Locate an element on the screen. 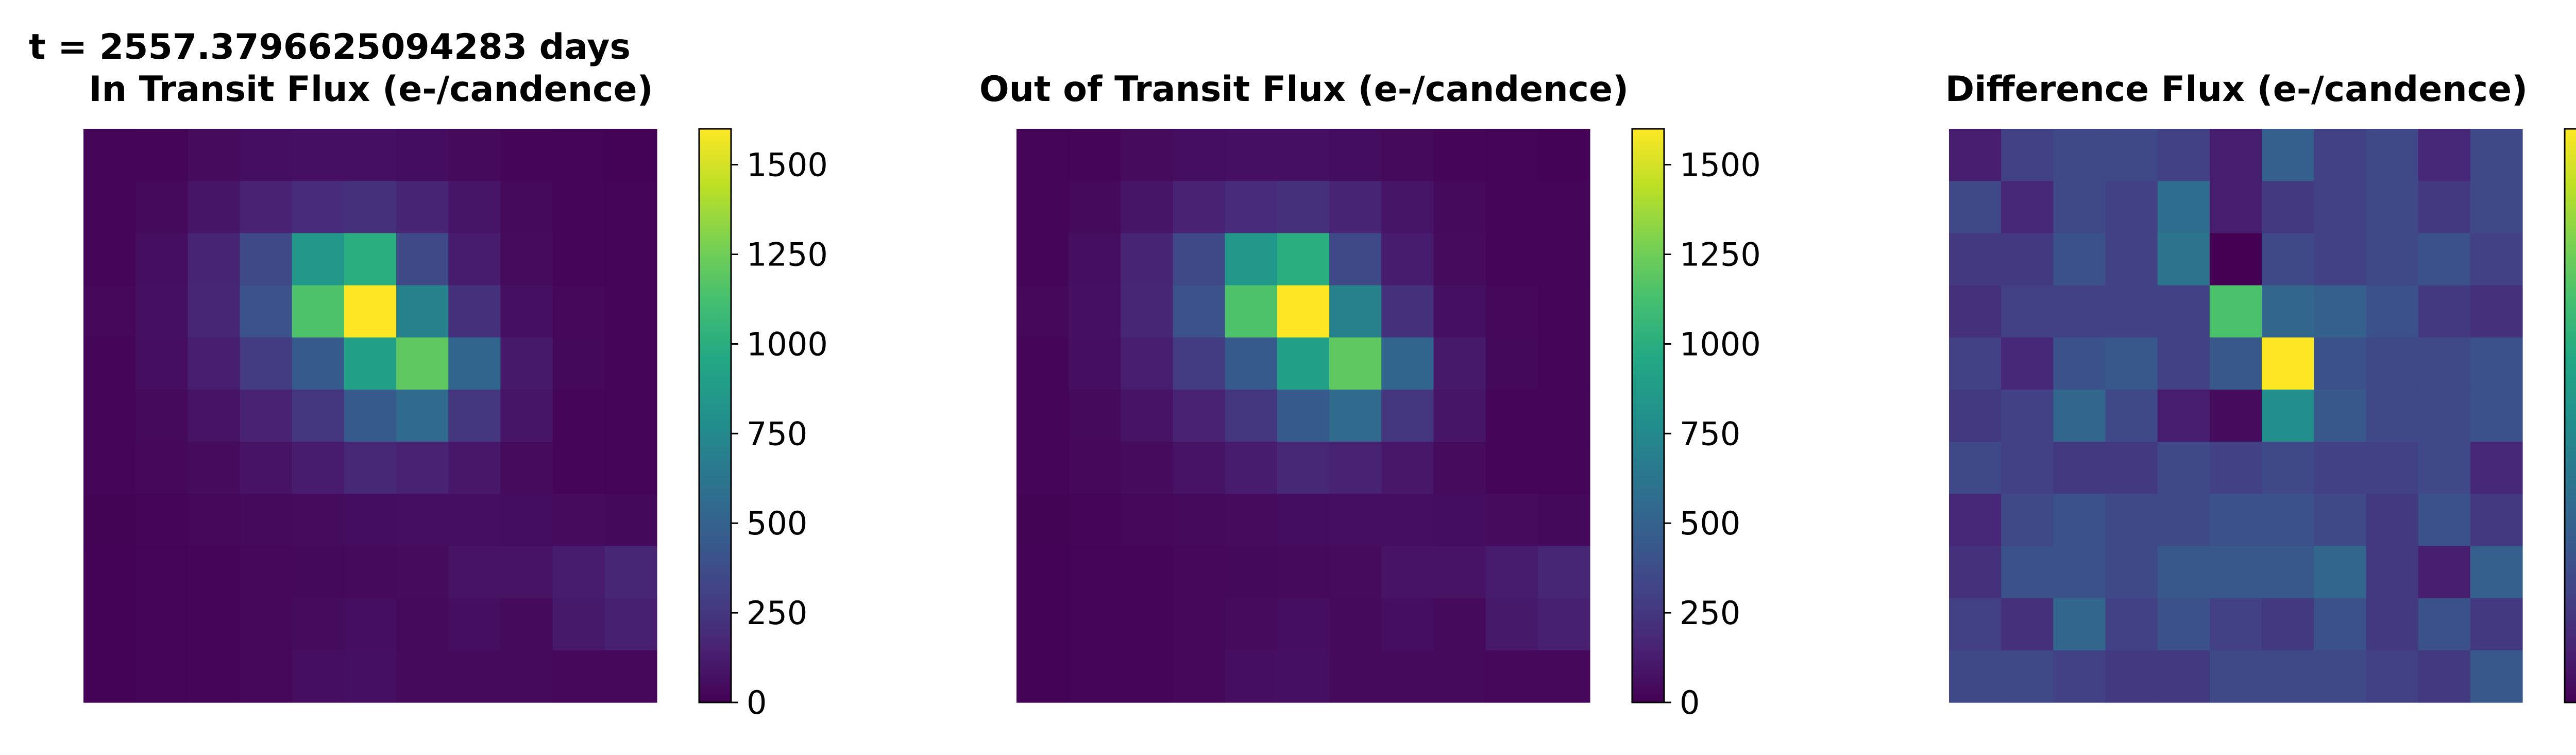  colorbar-tick-label: 0 is located at coordinates (757, 703).